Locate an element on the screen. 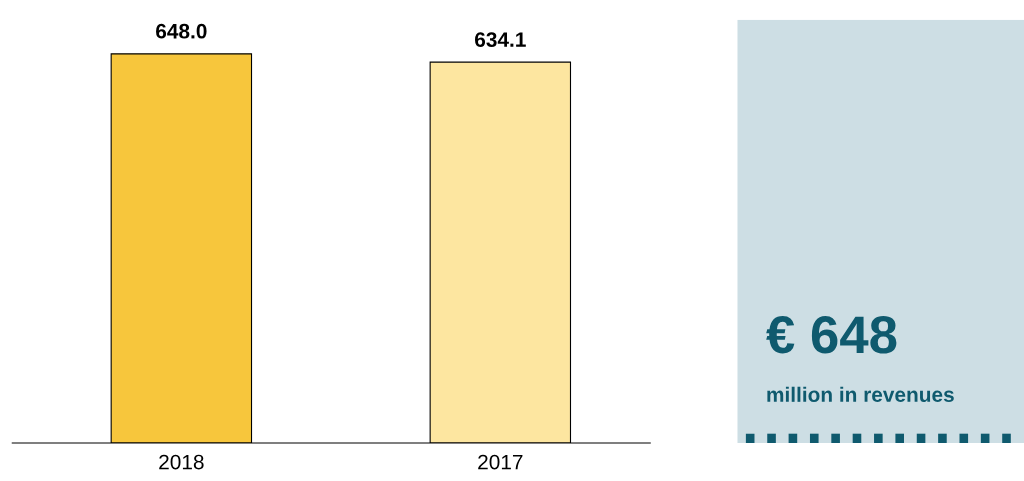 The width and height of the screenshot is (1024, 481). text: million in revenues is located at coordinates (860, 394).